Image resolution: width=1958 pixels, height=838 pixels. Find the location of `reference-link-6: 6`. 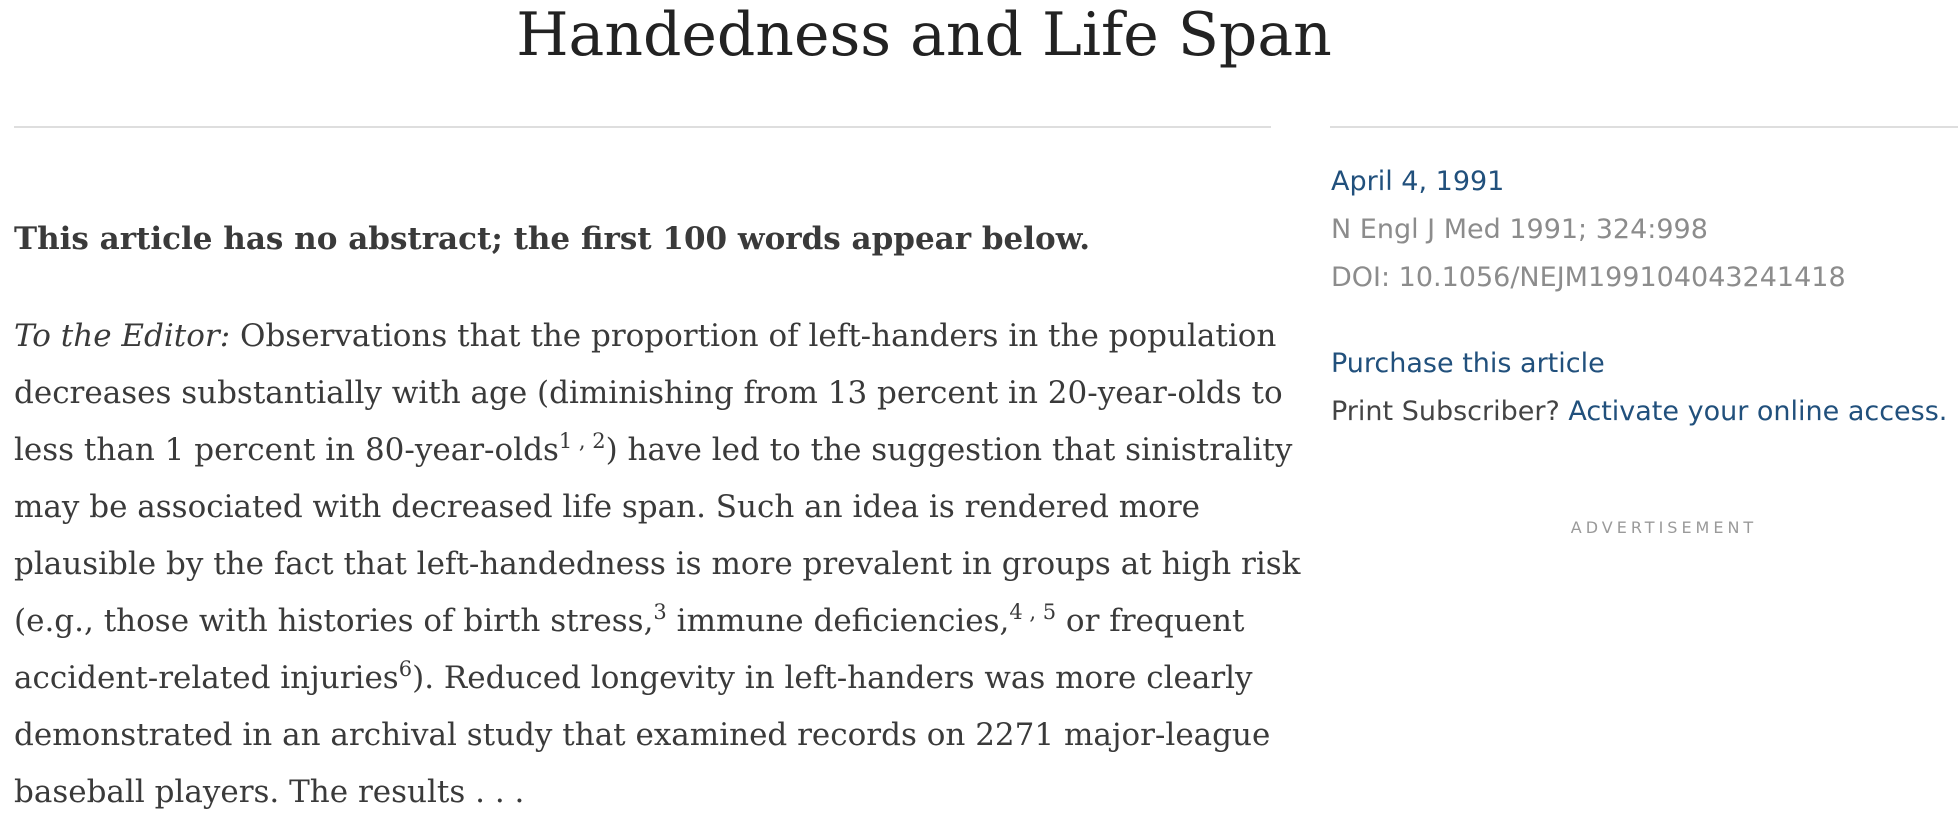

reference-link-6: 6 is located at coordinates (405, 669).